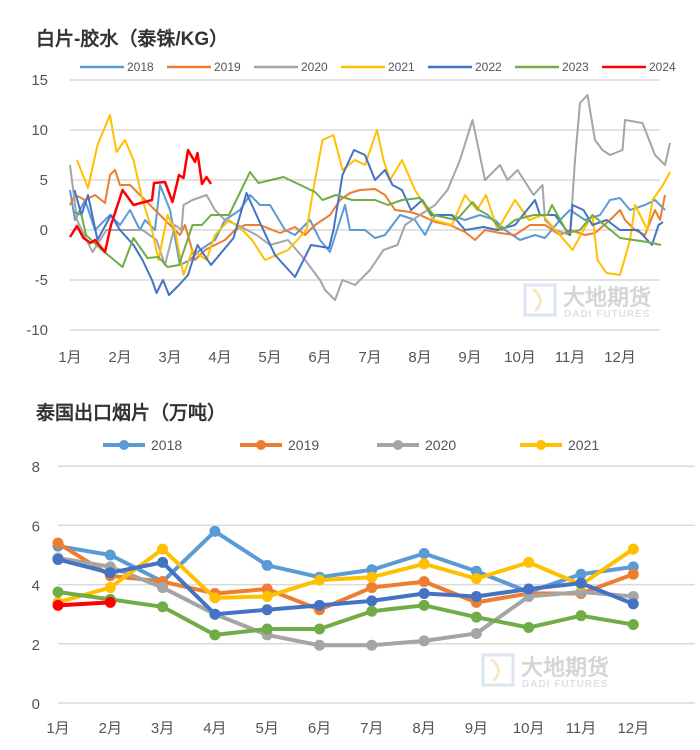 The height and width of the screenshot is (750, 700). I want to click on legend-label-2020: 2020, so click(314, 67).